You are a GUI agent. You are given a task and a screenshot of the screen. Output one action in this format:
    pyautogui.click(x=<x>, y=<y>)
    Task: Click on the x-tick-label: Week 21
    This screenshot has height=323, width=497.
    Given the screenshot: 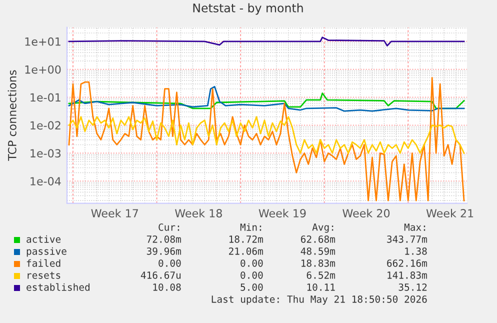 What is the action you would take?
    pyautogui.click(x=450, y=213)
    